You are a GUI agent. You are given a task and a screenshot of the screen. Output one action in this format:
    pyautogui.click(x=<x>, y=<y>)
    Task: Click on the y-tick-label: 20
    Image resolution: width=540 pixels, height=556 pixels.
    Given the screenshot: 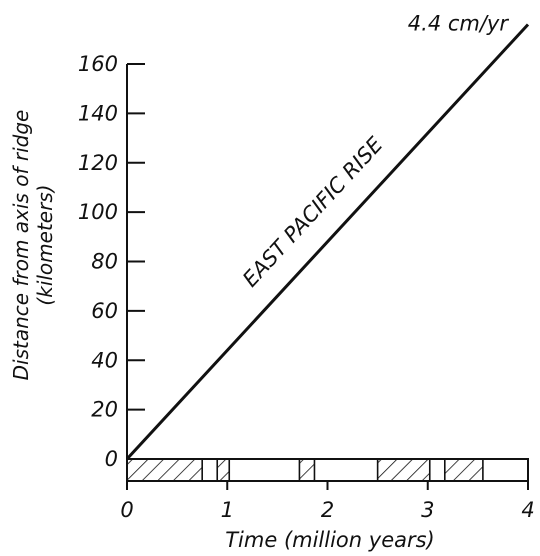 What is the action you would take?
    pyautogui.click(x=104, y=410)
    